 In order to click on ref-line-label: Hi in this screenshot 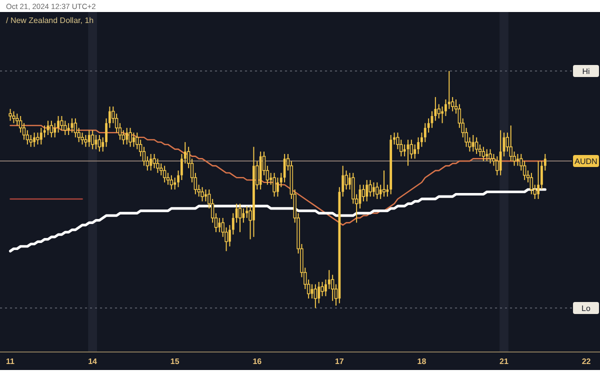, I will do `click(586, 71)`.